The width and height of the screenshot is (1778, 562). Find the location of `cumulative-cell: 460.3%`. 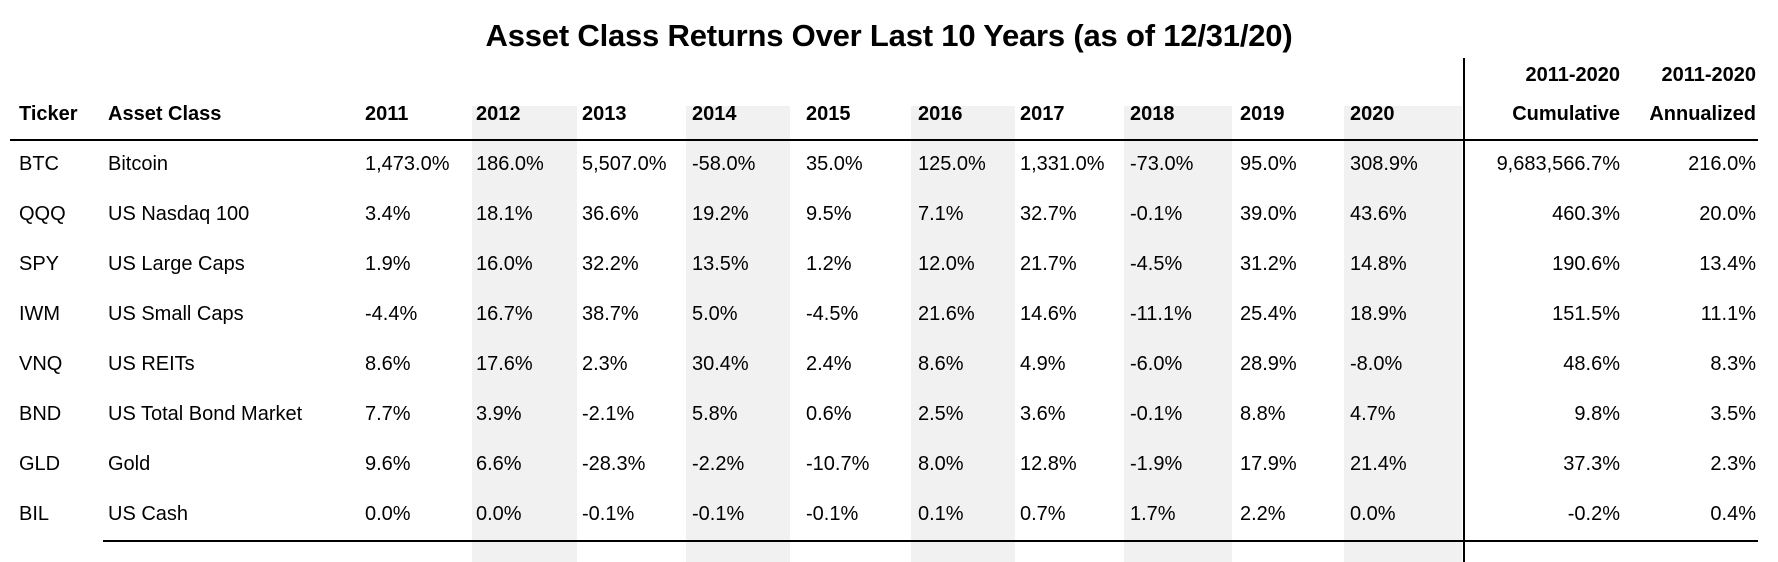

cumulative-cell: 460.3% is located at coordinates (1586, 214).